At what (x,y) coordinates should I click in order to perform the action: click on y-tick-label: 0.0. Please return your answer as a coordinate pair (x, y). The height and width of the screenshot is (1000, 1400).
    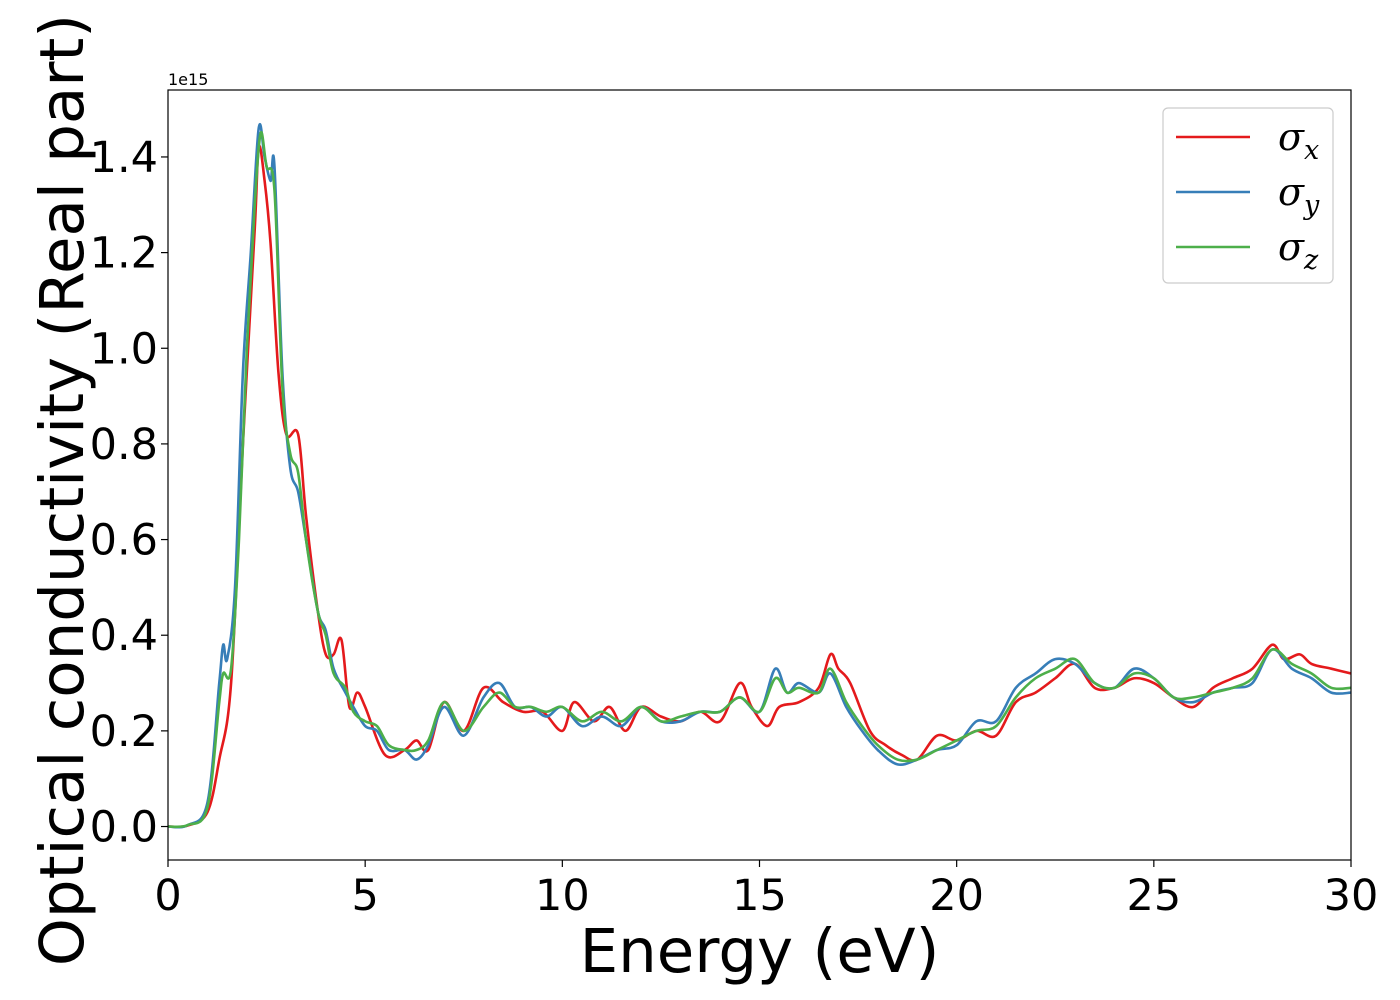
    Looking at the image, I should click on (124, 828).